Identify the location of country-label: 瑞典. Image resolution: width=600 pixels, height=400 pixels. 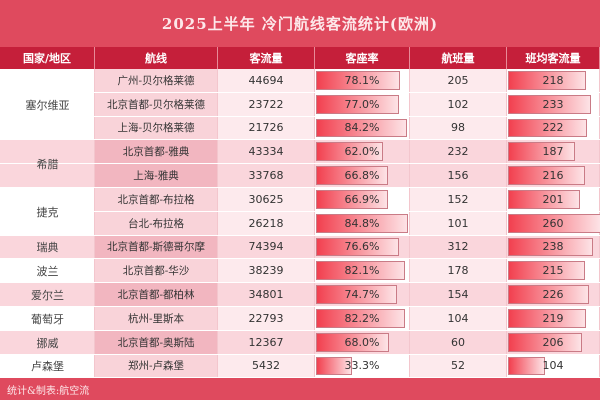
(47, 248).